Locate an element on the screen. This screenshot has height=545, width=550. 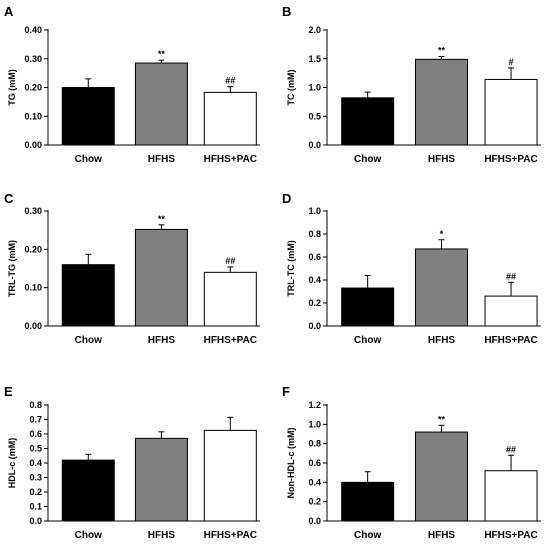
panel-e-ytick-label-1: 0.1 is located at coordinates (35, 507).